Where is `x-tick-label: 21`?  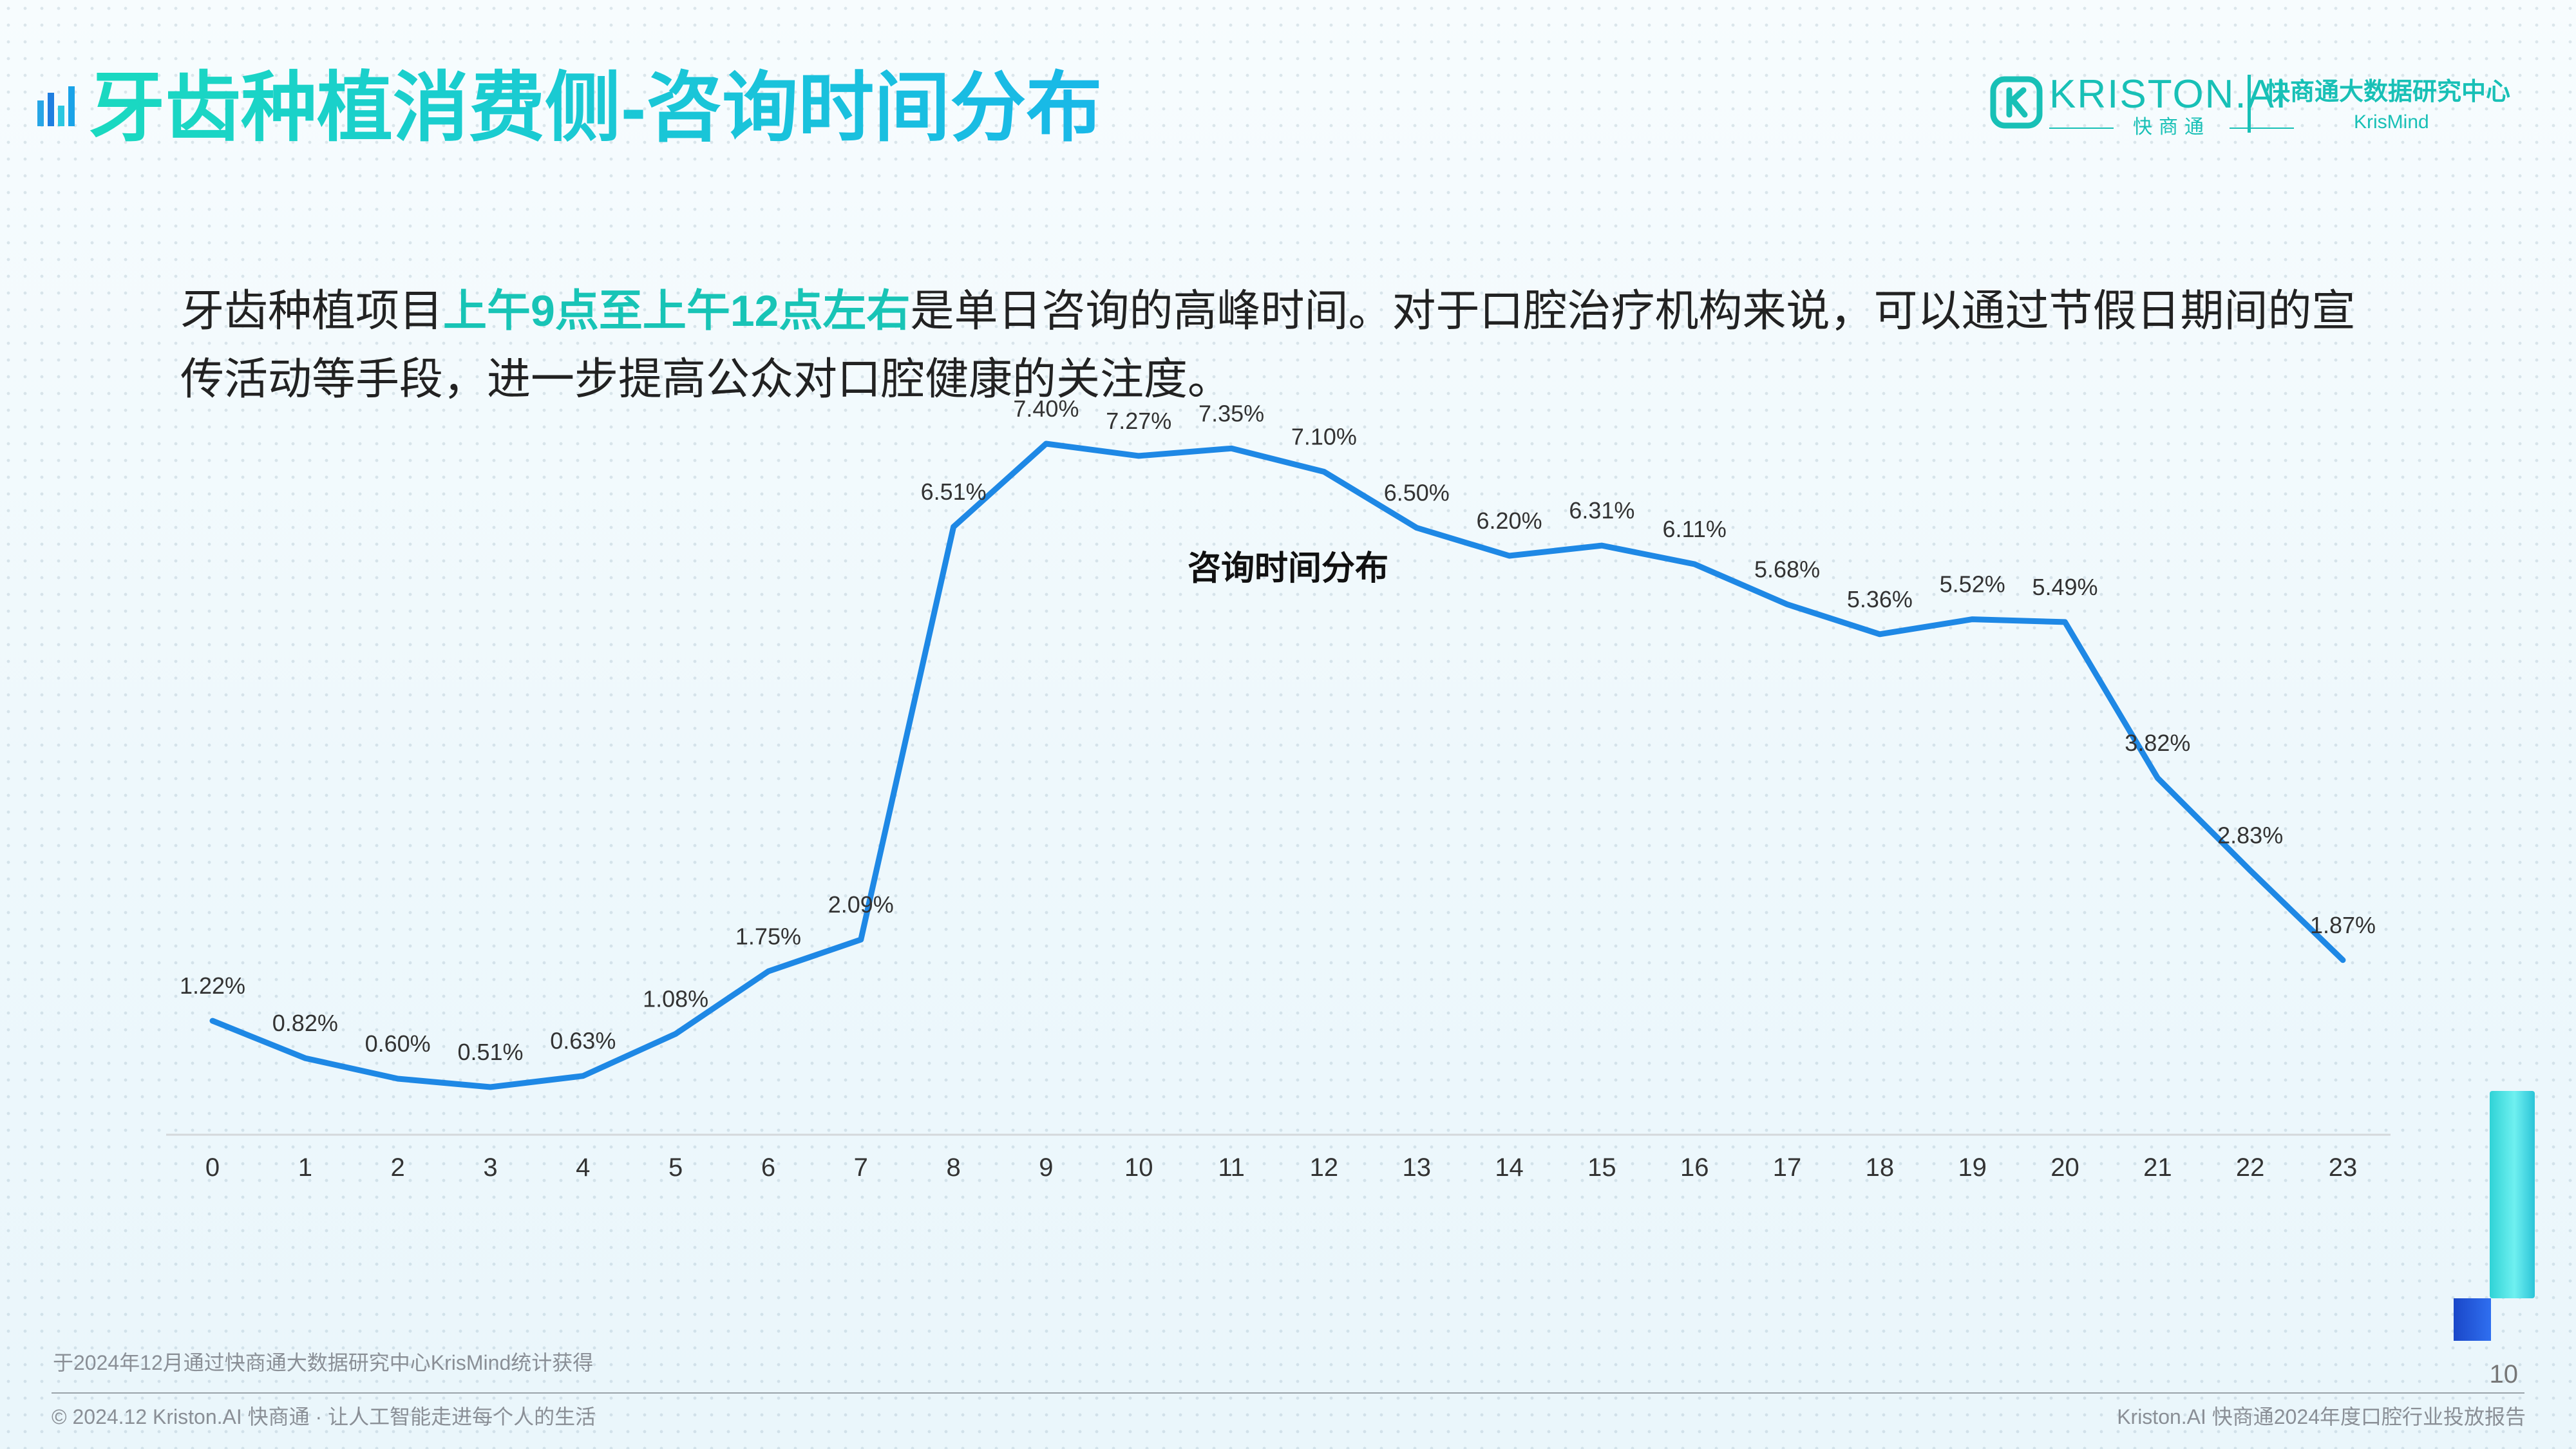 x-tick-label: 21 is located at coordinates (2157, 1167).